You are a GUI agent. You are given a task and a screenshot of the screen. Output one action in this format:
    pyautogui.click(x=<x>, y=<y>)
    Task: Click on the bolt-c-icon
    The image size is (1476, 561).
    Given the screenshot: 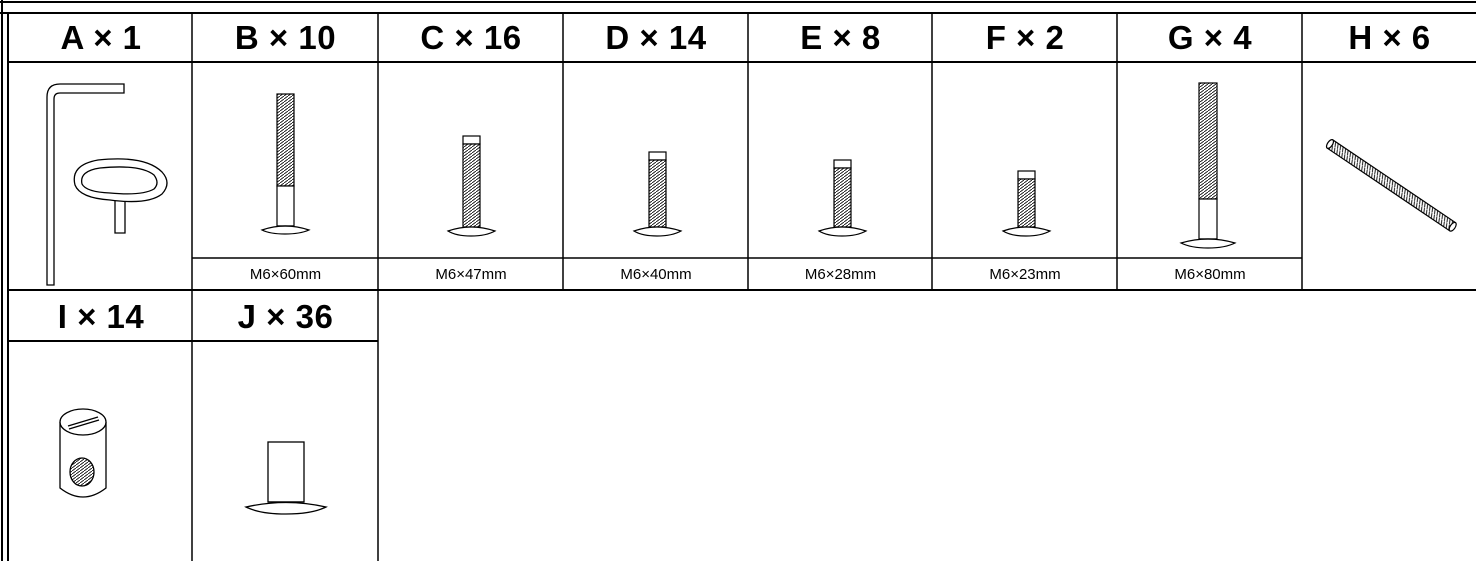 What is the action you would take?
    pyautogui.click(x=471, y=186)
    